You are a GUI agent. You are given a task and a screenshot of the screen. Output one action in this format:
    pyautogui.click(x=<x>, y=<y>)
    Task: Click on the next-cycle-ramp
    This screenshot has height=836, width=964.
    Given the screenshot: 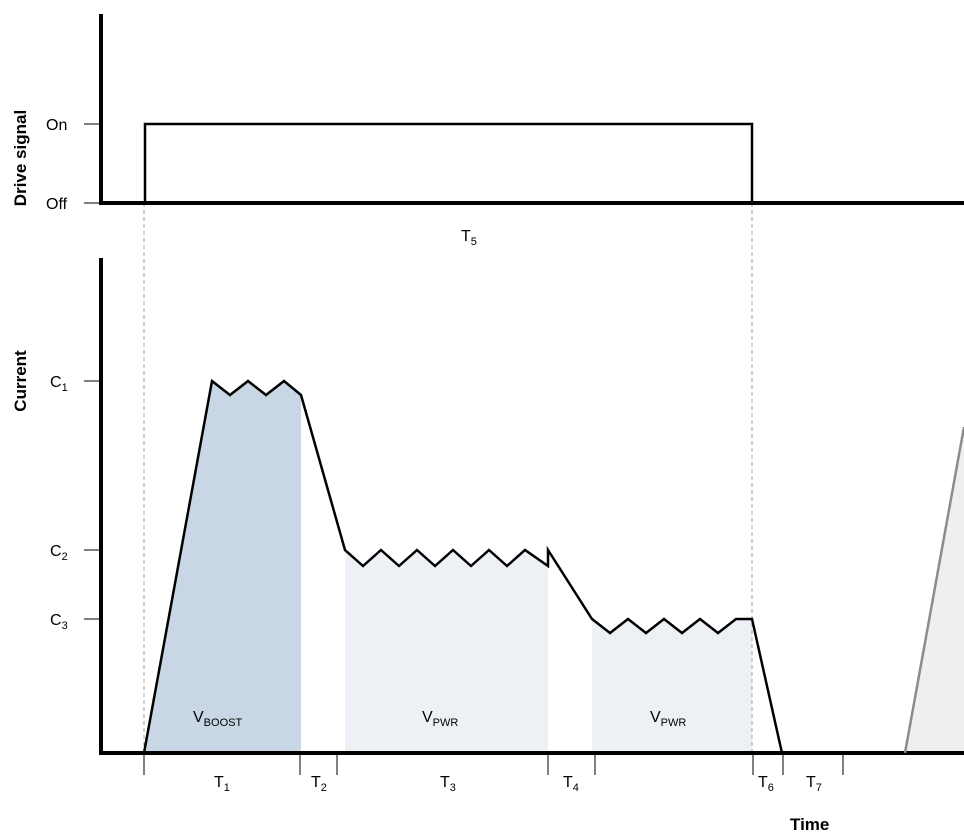 What is the action you would take?
    pyautogui.click(x=933, y=590)
    